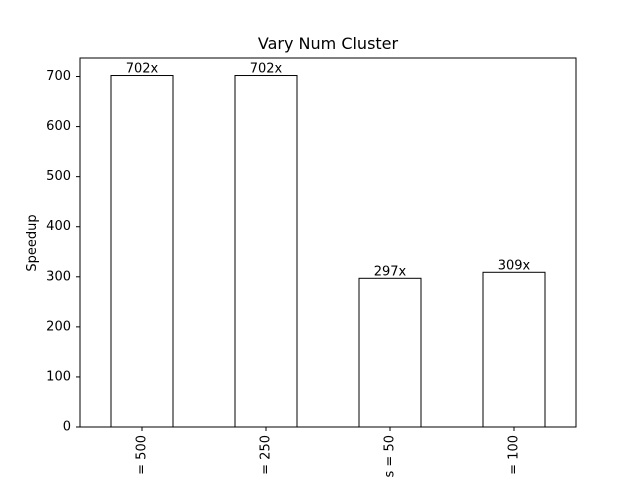 The width and height of the screenshot is (640, 480). Describe the element at coordinates (142, 455) in the screenshot. I see `x-tick-label-1: = 500` at that location.